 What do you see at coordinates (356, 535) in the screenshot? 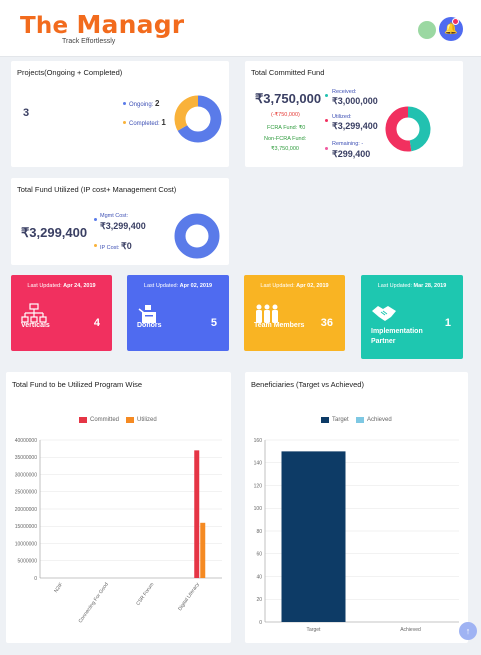
I see `beneficiaries-bar-chart: 160 140 120 100 80 60 40 20 0 Target Achieved` at bounding box center [356, 535].